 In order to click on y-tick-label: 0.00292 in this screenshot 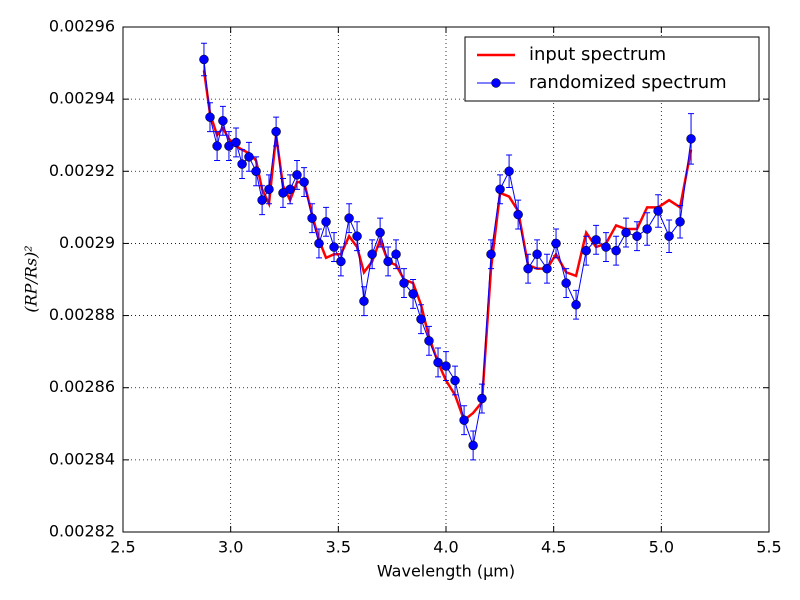, I will do `click(82, 170)`.